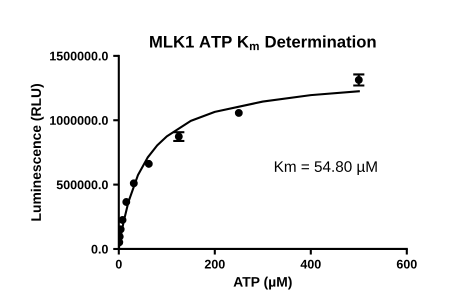  What do you see at coordinates (100, 249) in the screenshot?
I see `y-tick-label: 0.0` at bounding box center [100, 249].